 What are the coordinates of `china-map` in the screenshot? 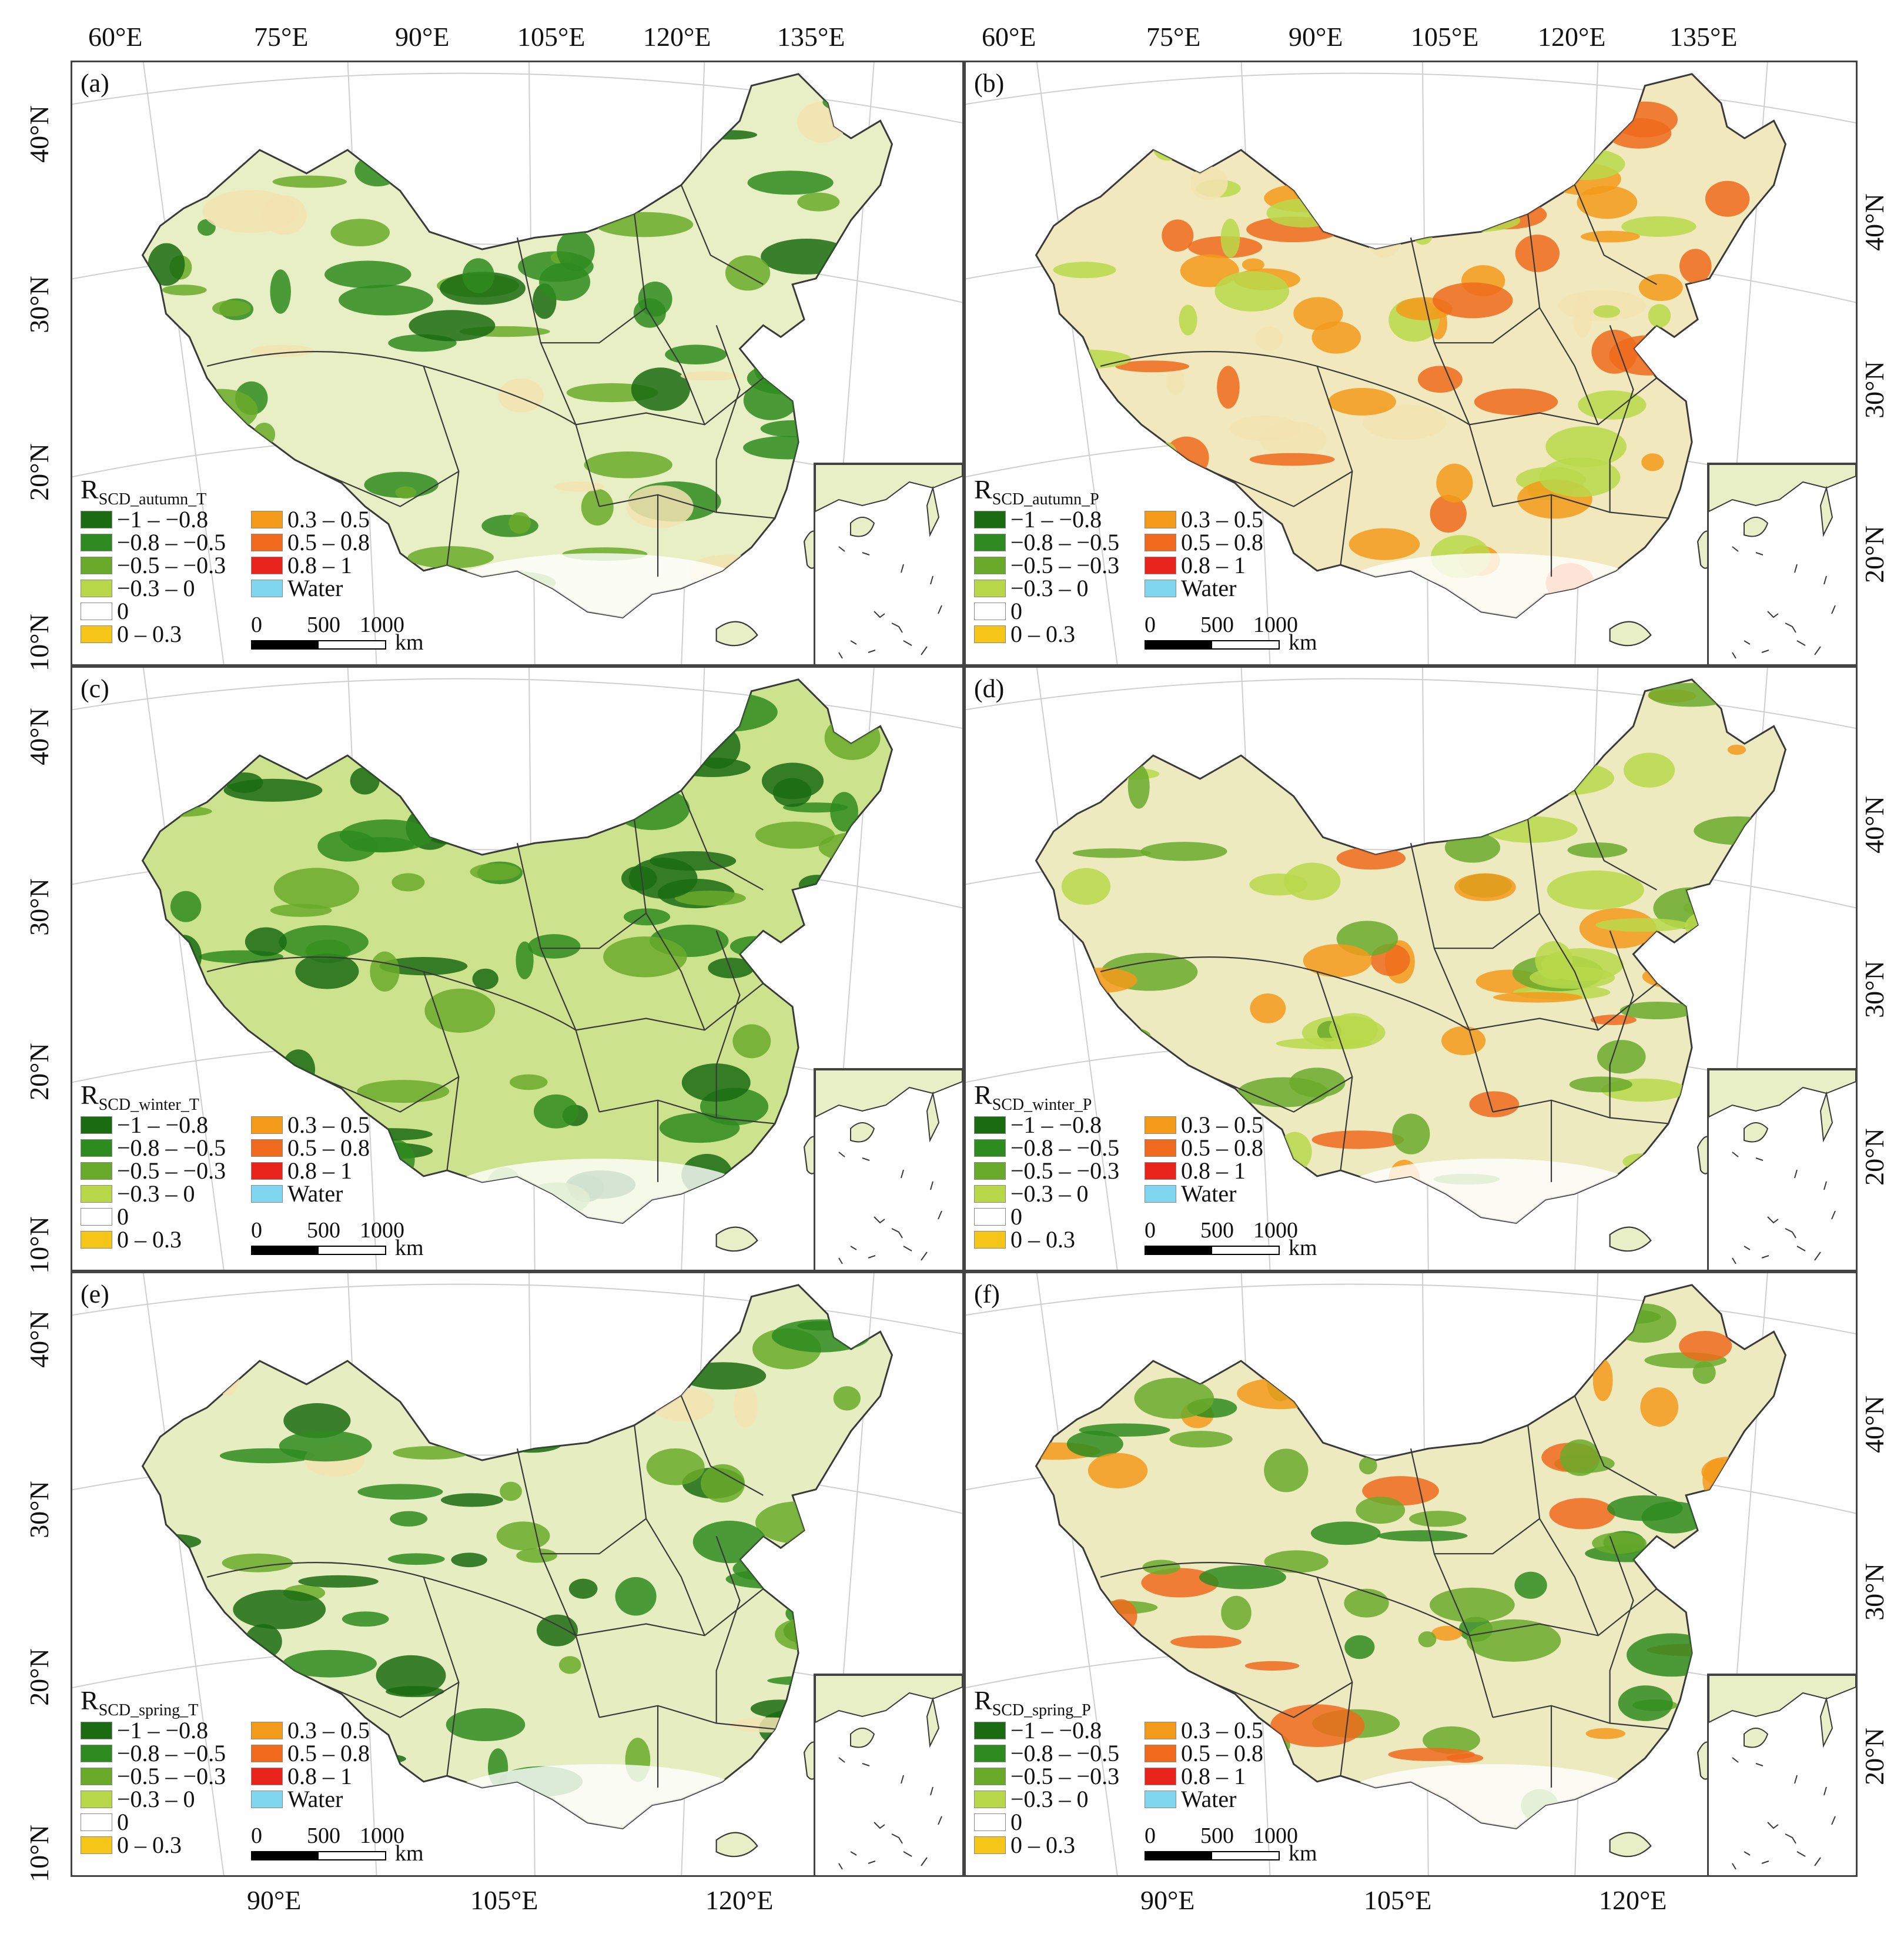 It's located at (1411, 1574).